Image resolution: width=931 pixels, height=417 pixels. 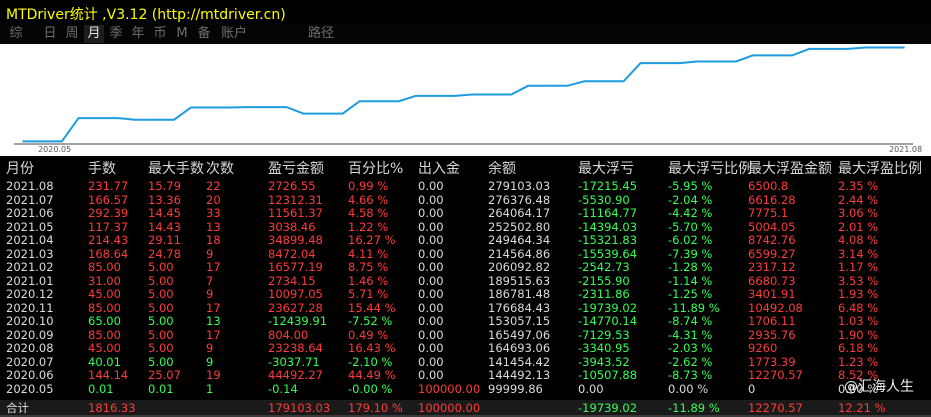 What do you see at coordinates (210, 294) in the screenshot?
I see `table-cell: 9` at bounding box center [210, 294].